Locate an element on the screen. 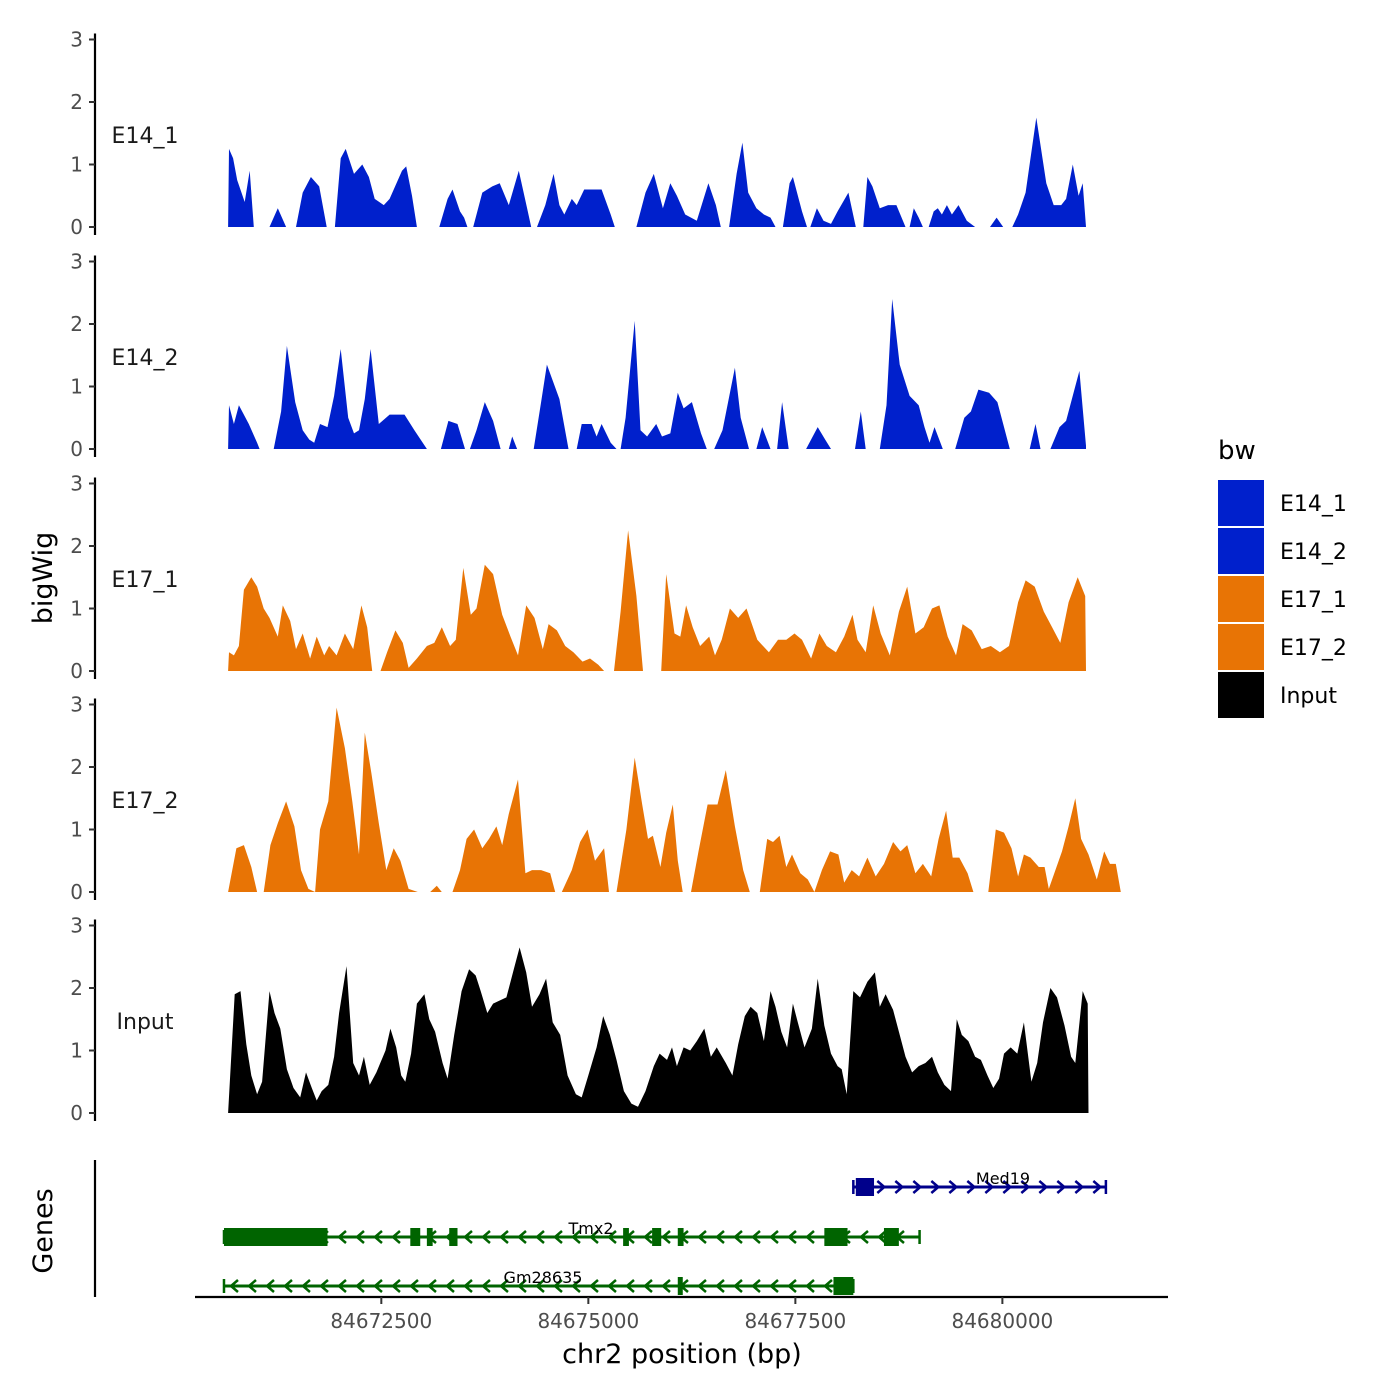  gene-label: Tmx2 is located at coordinates (590, 1228).